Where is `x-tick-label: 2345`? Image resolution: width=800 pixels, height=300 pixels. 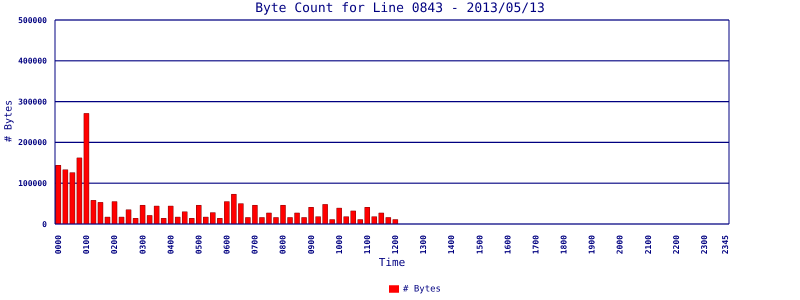 x-tick-label: 2345 is located at coordinates (725, 244).